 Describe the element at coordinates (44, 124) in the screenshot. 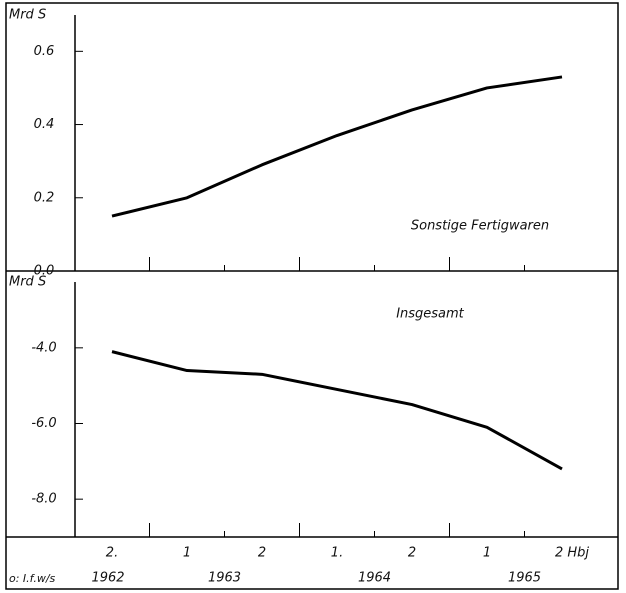

I see `y-tick-label: 0.4` at that location.